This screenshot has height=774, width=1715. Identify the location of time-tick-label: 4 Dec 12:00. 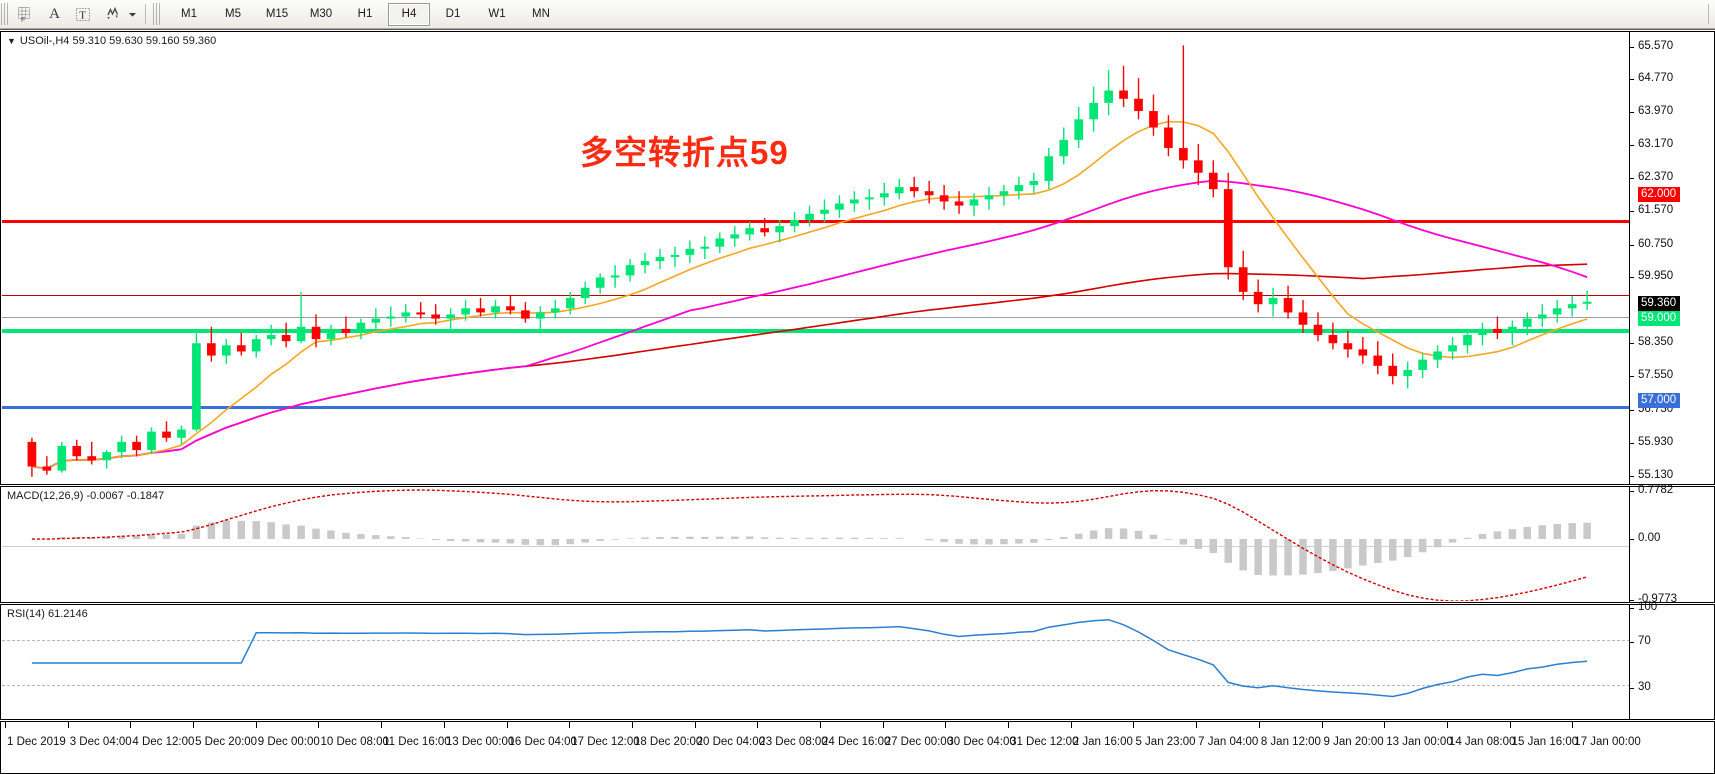
(163, 742).